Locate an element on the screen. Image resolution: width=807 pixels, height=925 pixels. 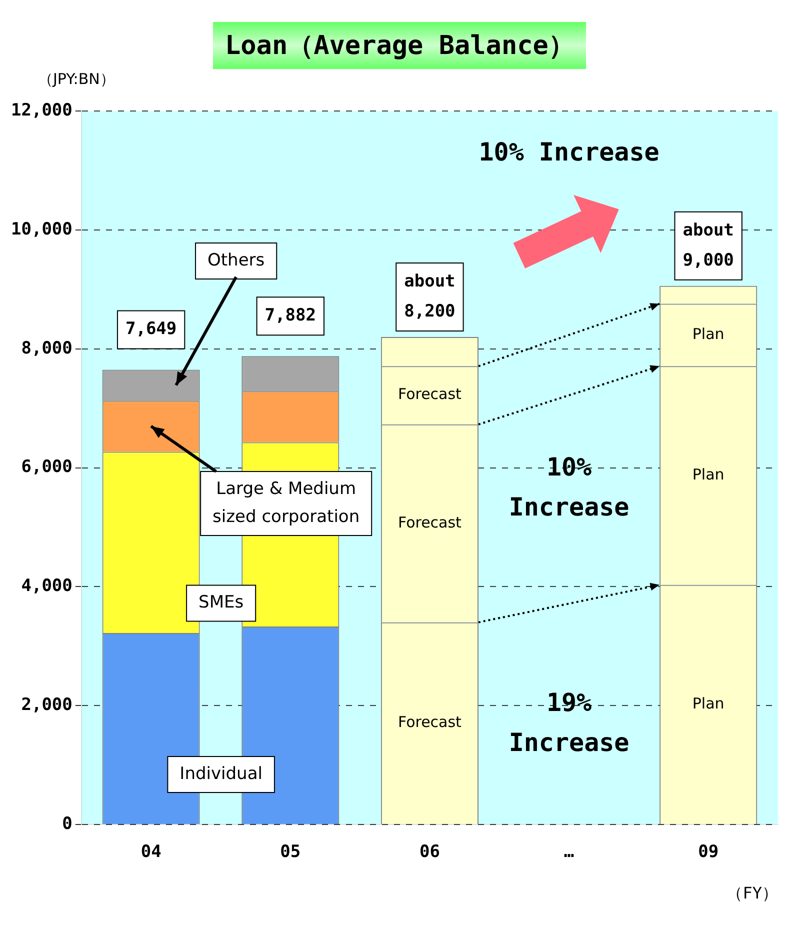
total-label: 7,649 is located at coordinates (151, 329).